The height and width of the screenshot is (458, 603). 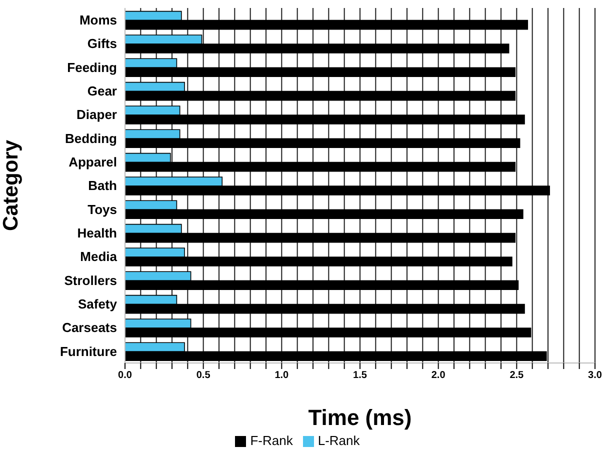 I want to click on y-tick-label: Bath, so click(x=103, y=186).